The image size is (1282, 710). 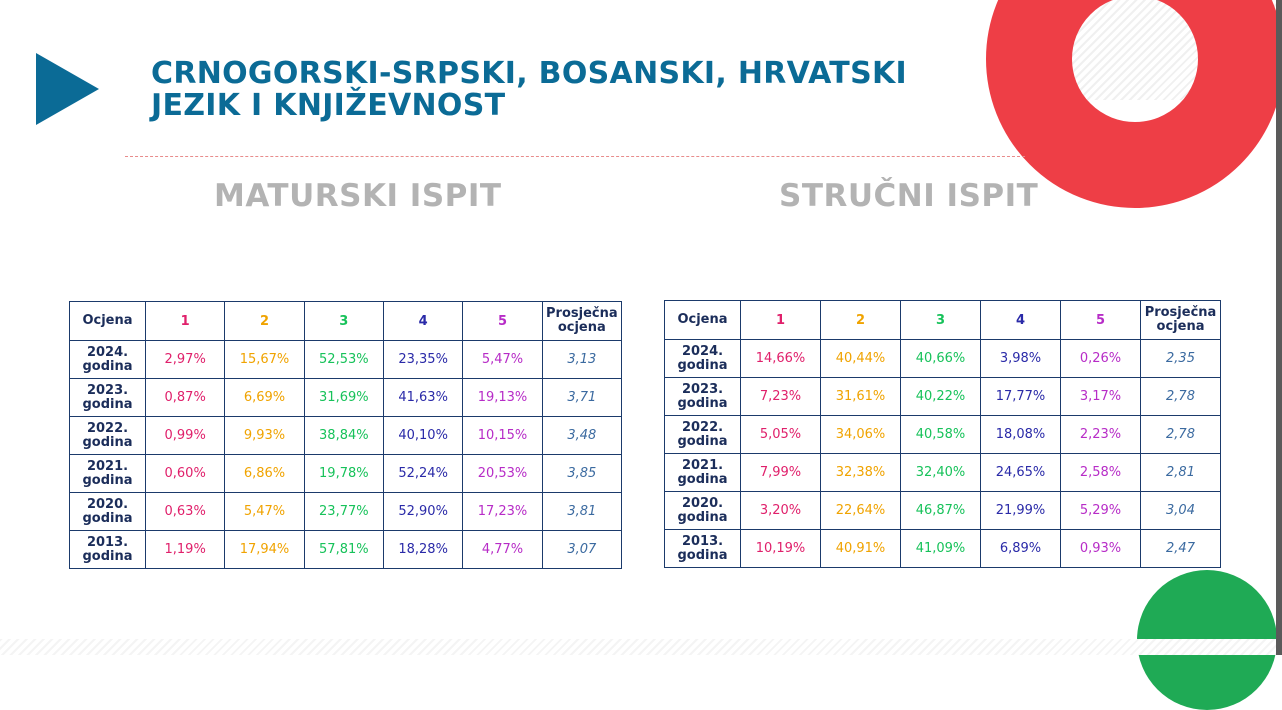 I want to click on grade-2-cell: 15,67%, so click(x=264, y=359).